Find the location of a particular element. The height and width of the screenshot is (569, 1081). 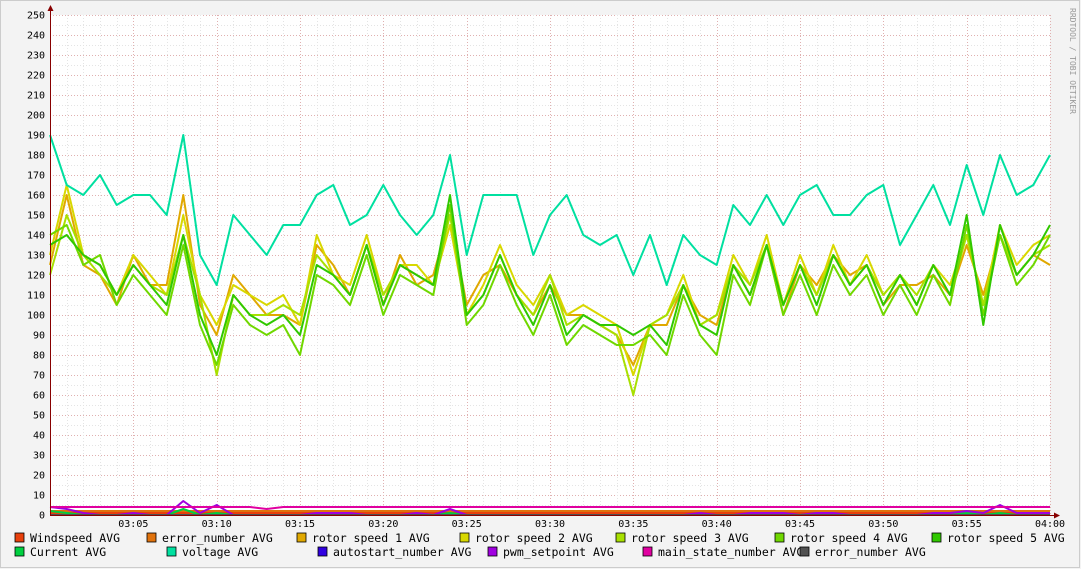

x-tick-label: 03:55 is located at coordinates (967, 524).